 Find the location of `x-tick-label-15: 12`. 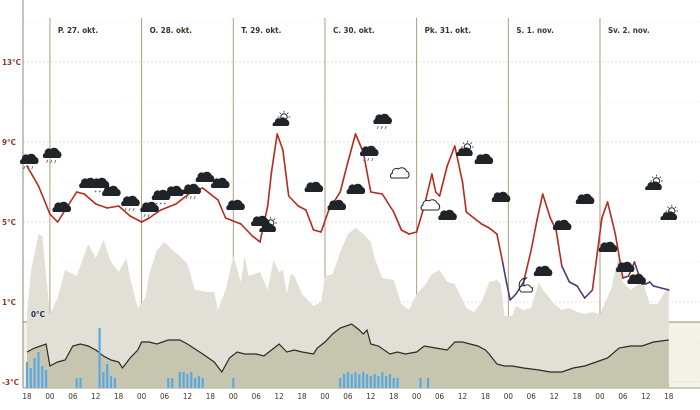

x-tick-label-15: 12 is located at coordinates (370, 396).